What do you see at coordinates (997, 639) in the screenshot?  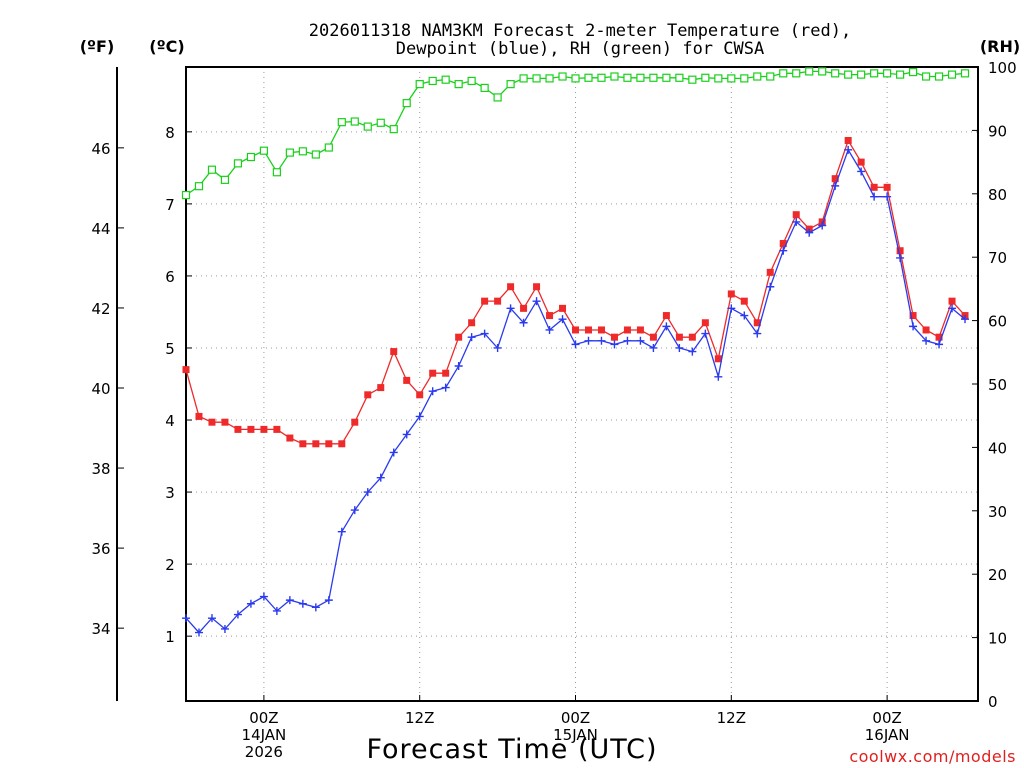 I see `rh-tick-label: 10` at bounding box center [997, 639].